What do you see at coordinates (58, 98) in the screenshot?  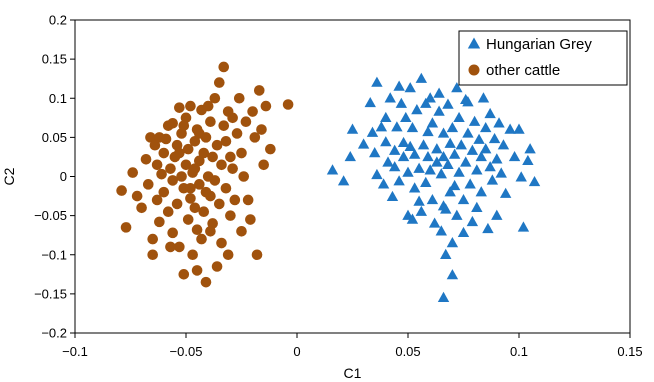 I see `y-tick-label: 0.1` at bounding box center [58, 98].